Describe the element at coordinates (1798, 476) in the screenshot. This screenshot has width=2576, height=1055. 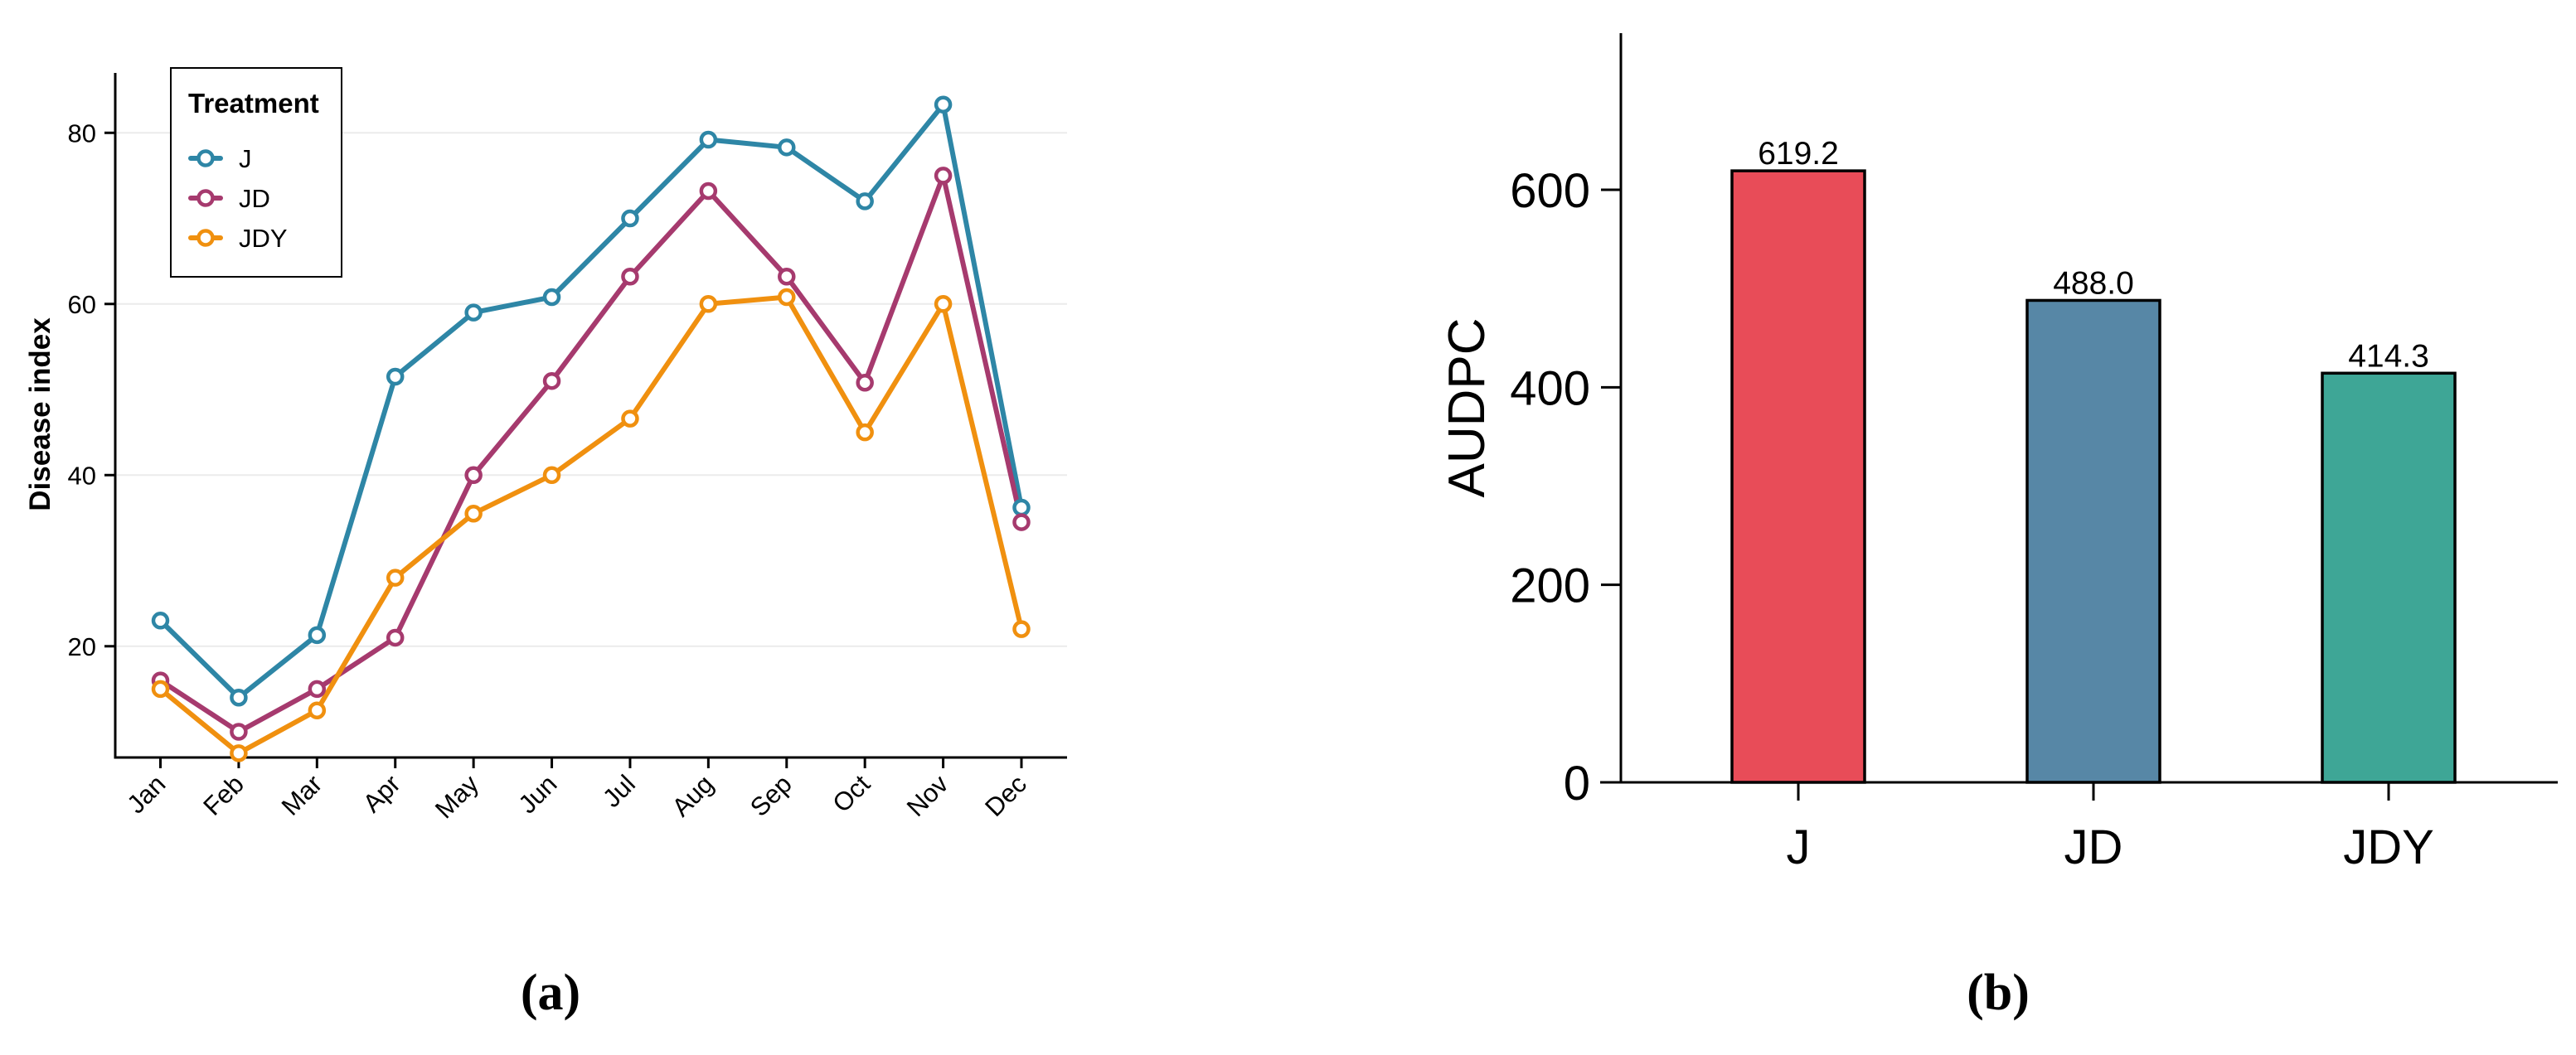
I see `bar-j` at that location.